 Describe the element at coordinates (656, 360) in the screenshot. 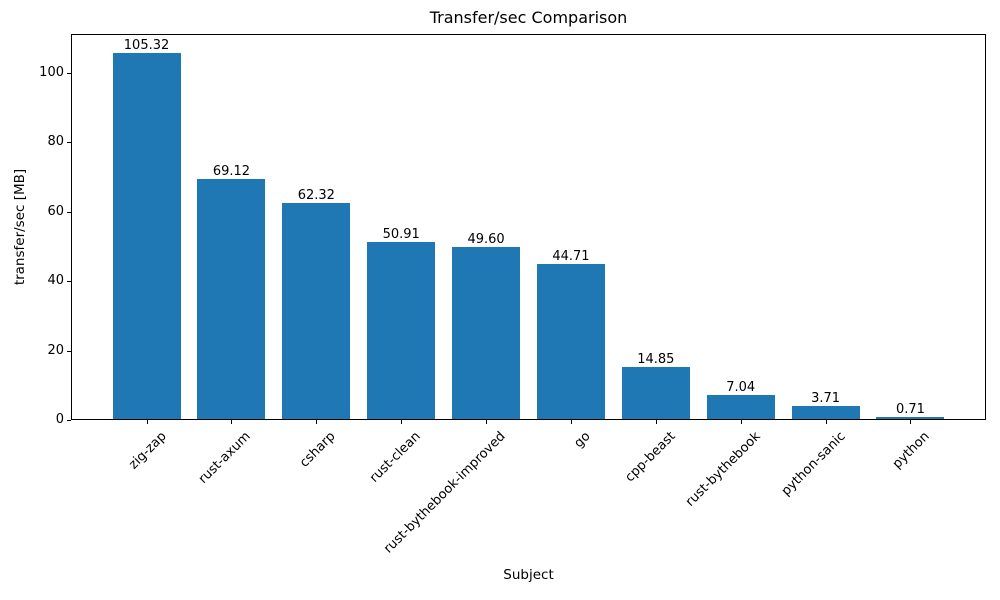

I see `bar-value-label-cpp-beast: 14.85` at that location.